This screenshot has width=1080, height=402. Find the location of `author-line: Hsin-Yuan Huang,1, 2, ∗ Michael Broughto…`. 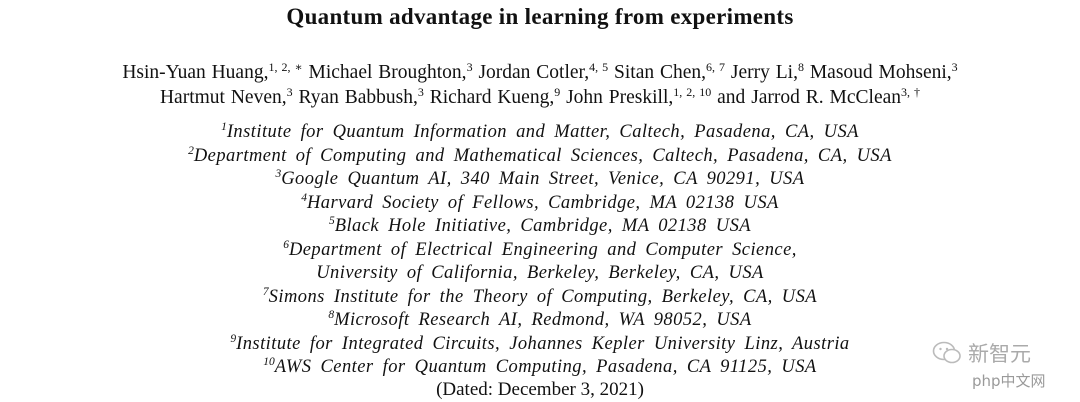

author-line: Hsin-Yuan Huang,1, 2, ∗ Michael Broughto… is located at coordinates (540, 72).